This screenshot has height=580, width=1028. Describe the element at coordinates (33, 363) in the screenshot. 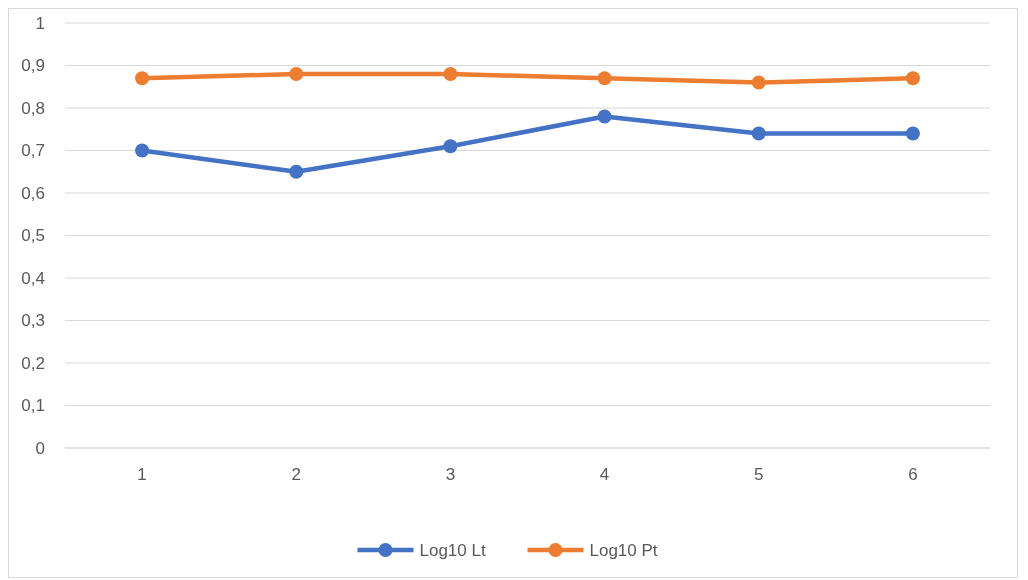

I see `y-tick-label: 0,2` at that location.